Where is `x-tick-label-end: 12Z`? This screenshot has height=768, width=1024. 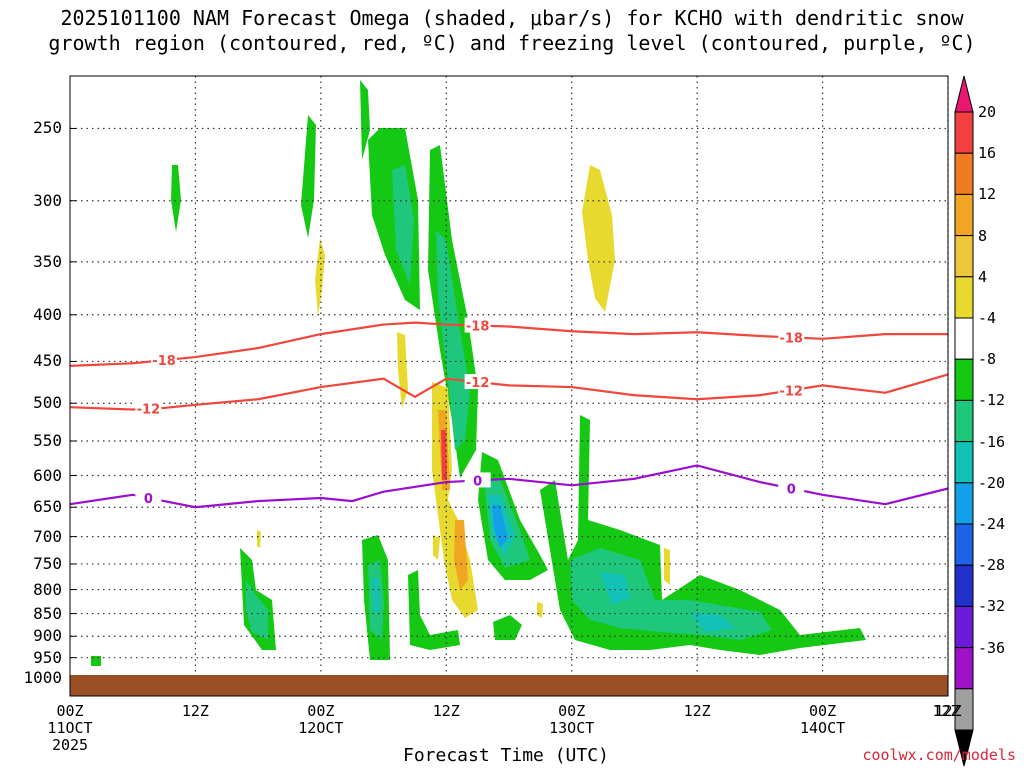
x-tick-label-end: 12Z is located at coordinates (946, 711).